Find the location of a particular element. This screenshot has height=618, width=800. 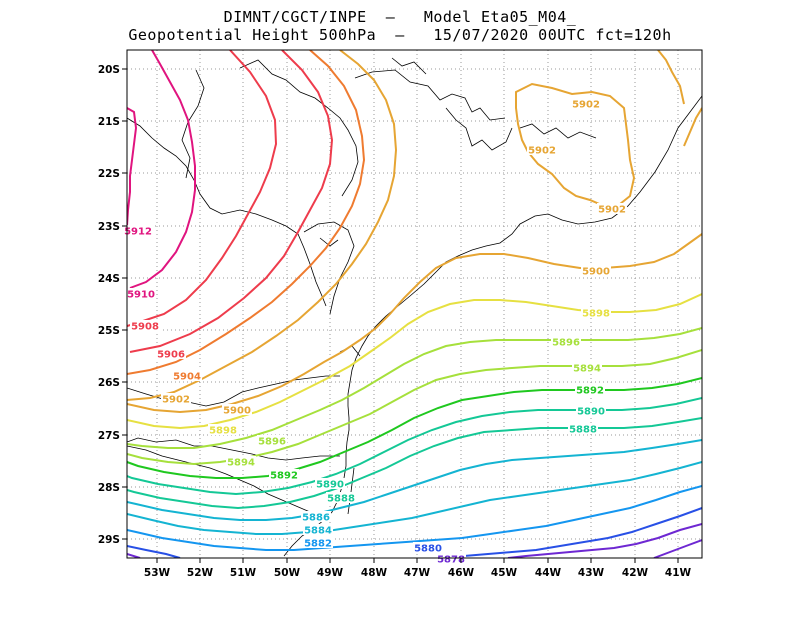

latitude-labels: 20S 21S 22S 23S 24S 25S 26S 27S 28S 29S is located at coordinates (109, 305).